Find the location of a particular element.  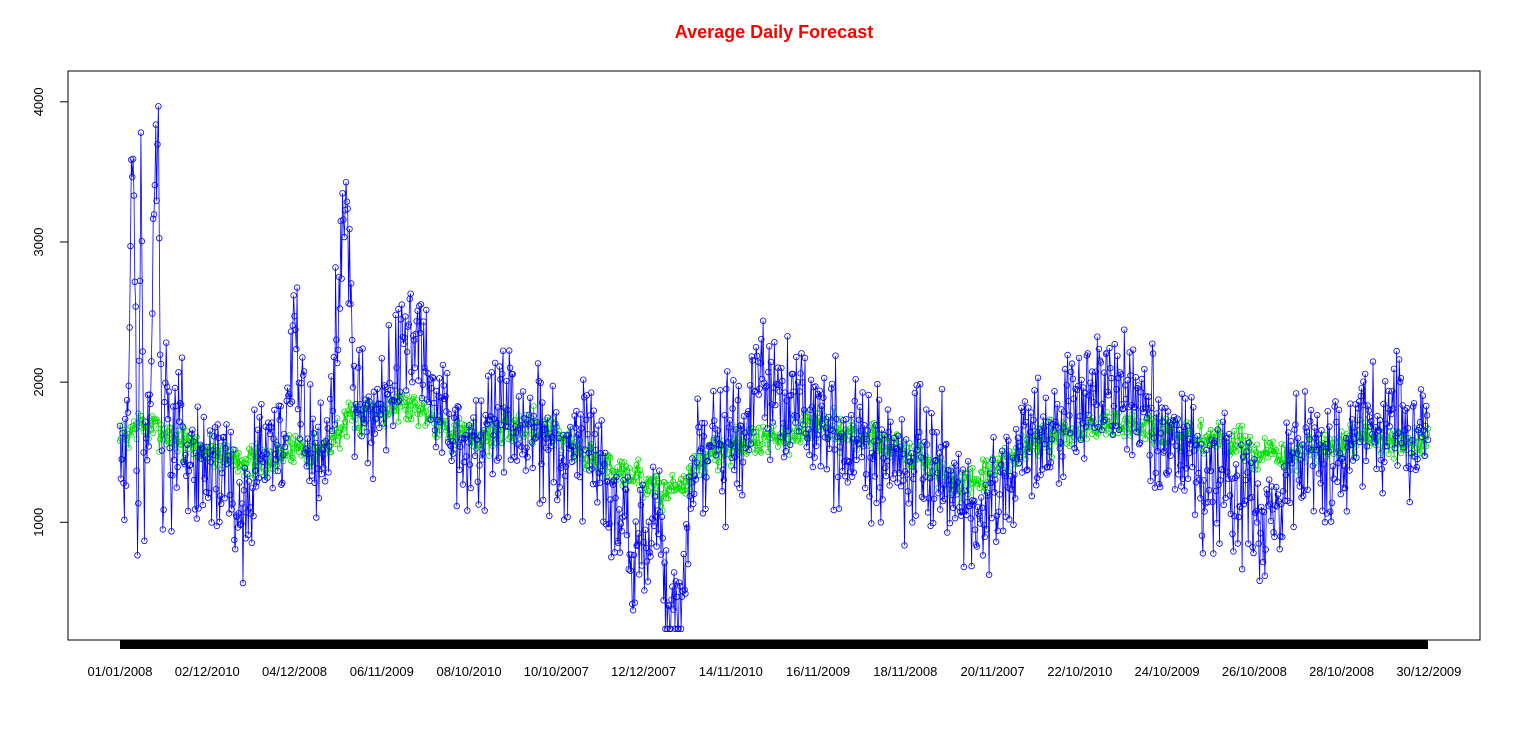

x-tick-label: 14/11/2010 is located at coordinates (731, 671).